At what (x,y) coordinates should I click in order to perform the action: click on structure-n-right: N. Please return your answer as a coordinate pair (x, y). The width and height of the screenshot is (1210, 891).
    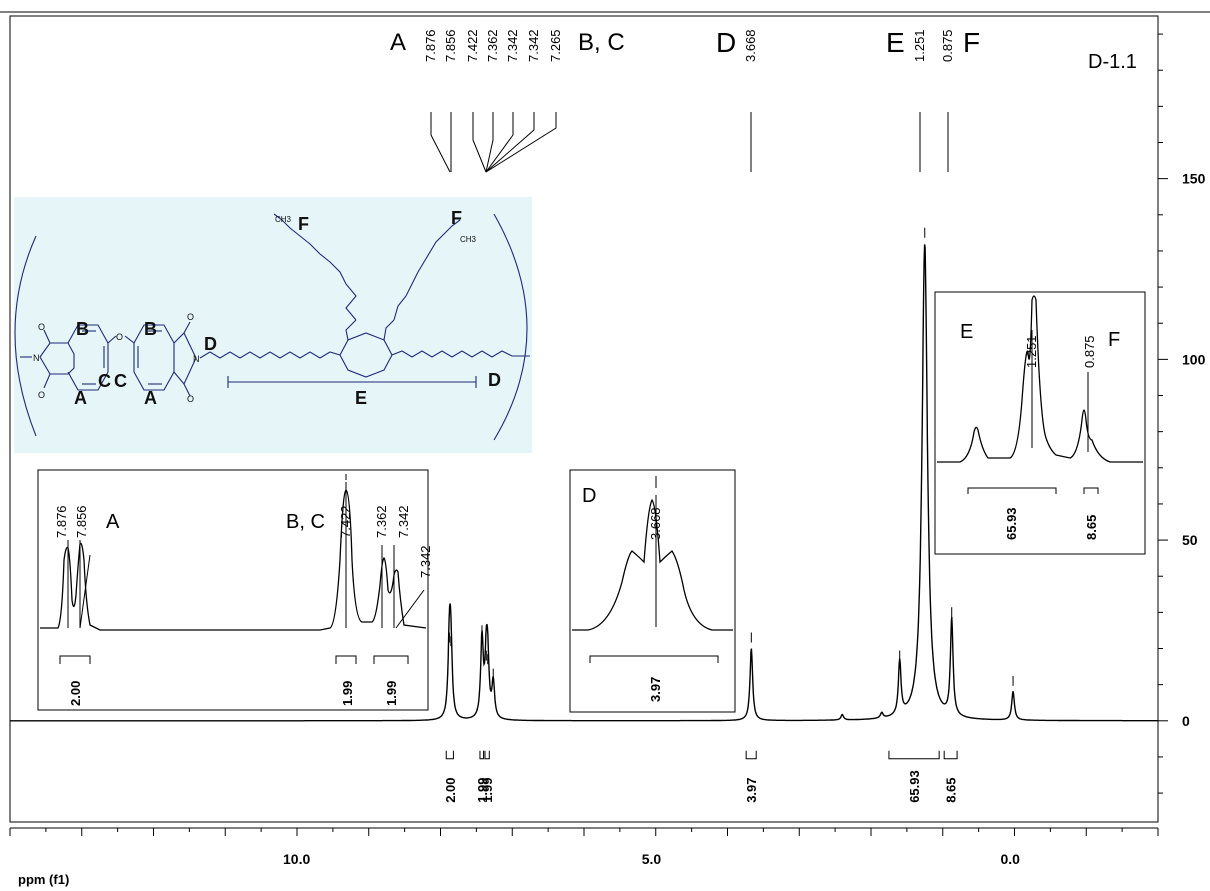
    Looking at the image, I should click on (196, 359).